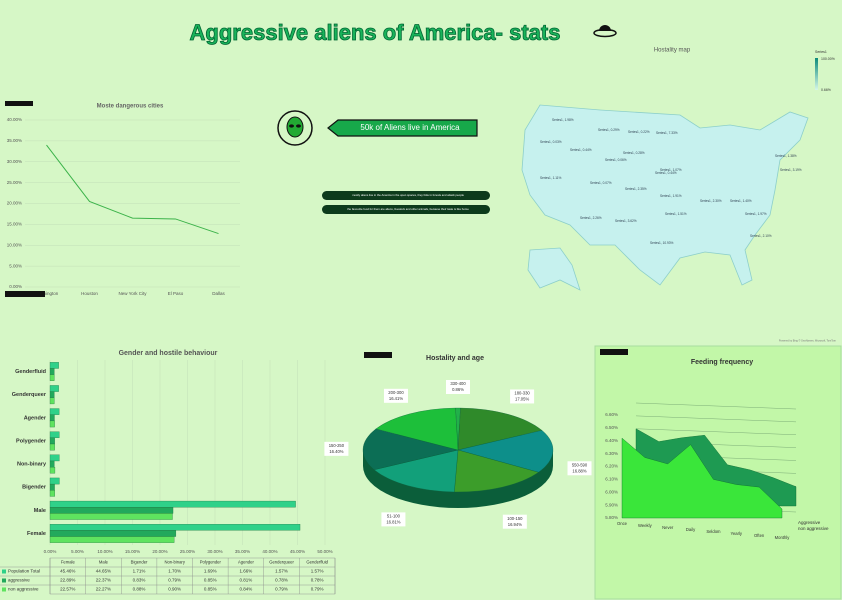 The height and width of the screenshot is (600, 842). What do you see at coordinates (375, 32) in the screenshot?
I see `page-title: Aggressive aliens of America- stats` at bounding box center [375, 32].